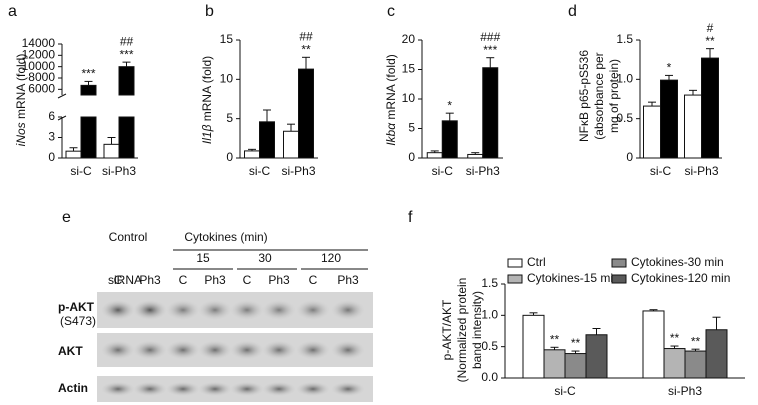 Image resolution: width=758 pixels, height=405 pixels. Describe the element at coordinates (39, 43) in the screenshot. I see `y-tick-label: 14000` at that location.